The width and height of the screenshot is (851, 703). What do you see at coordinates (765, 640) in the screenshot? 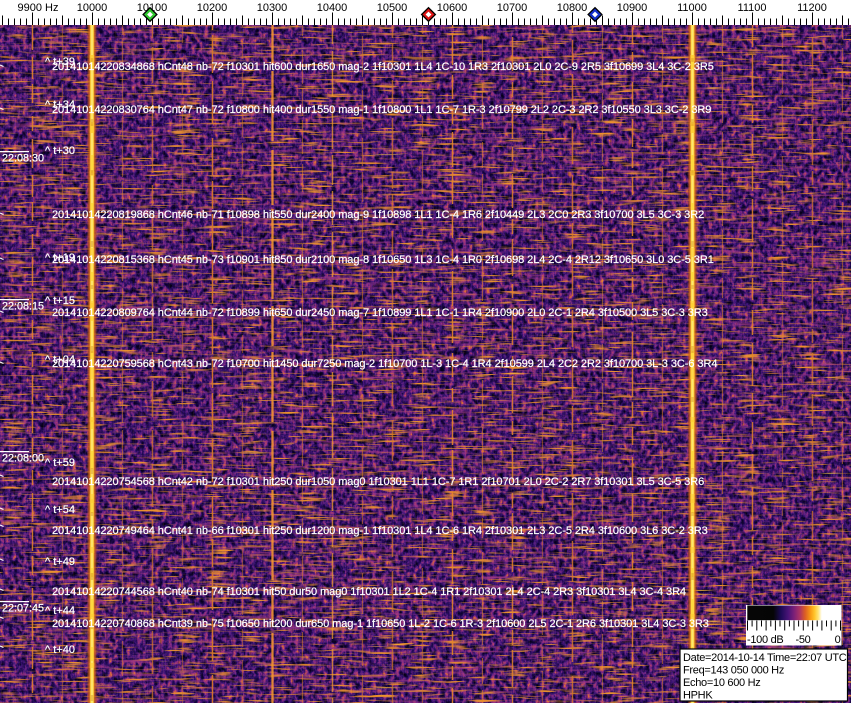
I see `svg-text: -100 dB` at bounding box center [765, 640].